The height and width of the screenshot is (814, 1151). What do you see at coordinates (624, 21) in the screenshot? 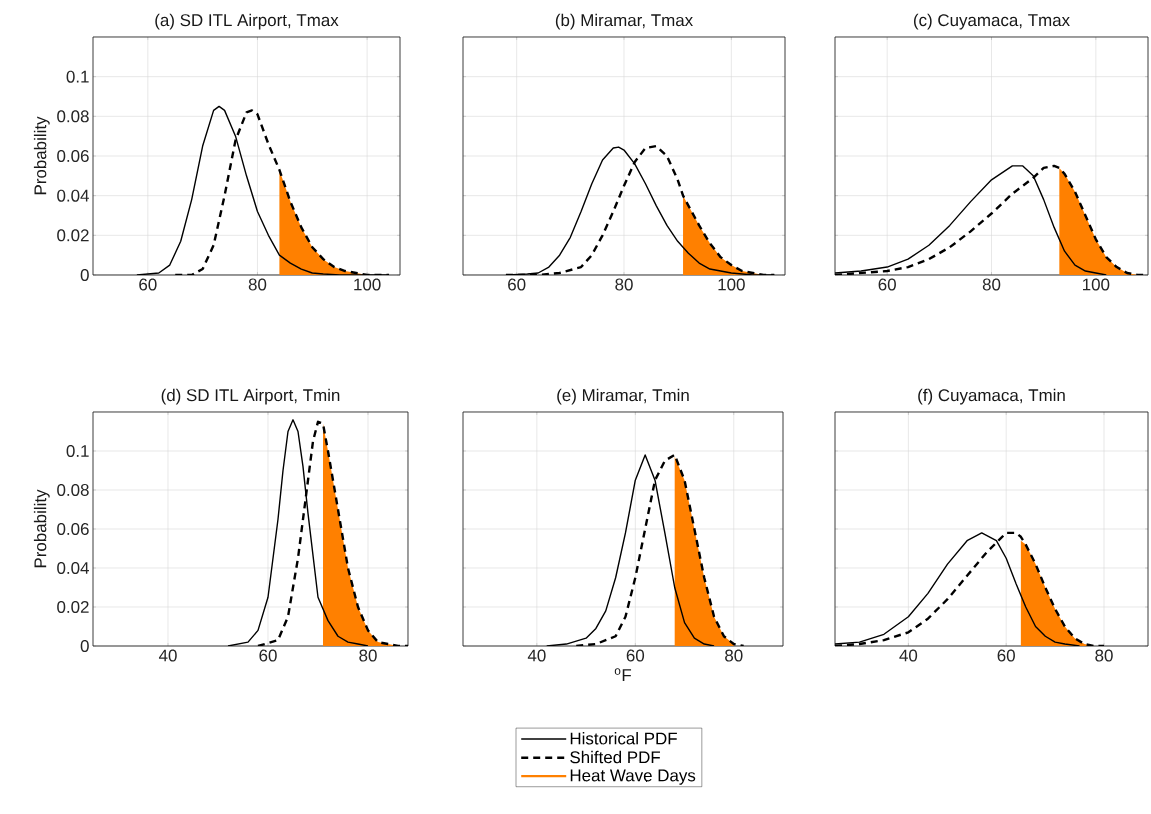
I see `chart-title: (b) Miramar, Tmax` at bounding box center [624, 21].